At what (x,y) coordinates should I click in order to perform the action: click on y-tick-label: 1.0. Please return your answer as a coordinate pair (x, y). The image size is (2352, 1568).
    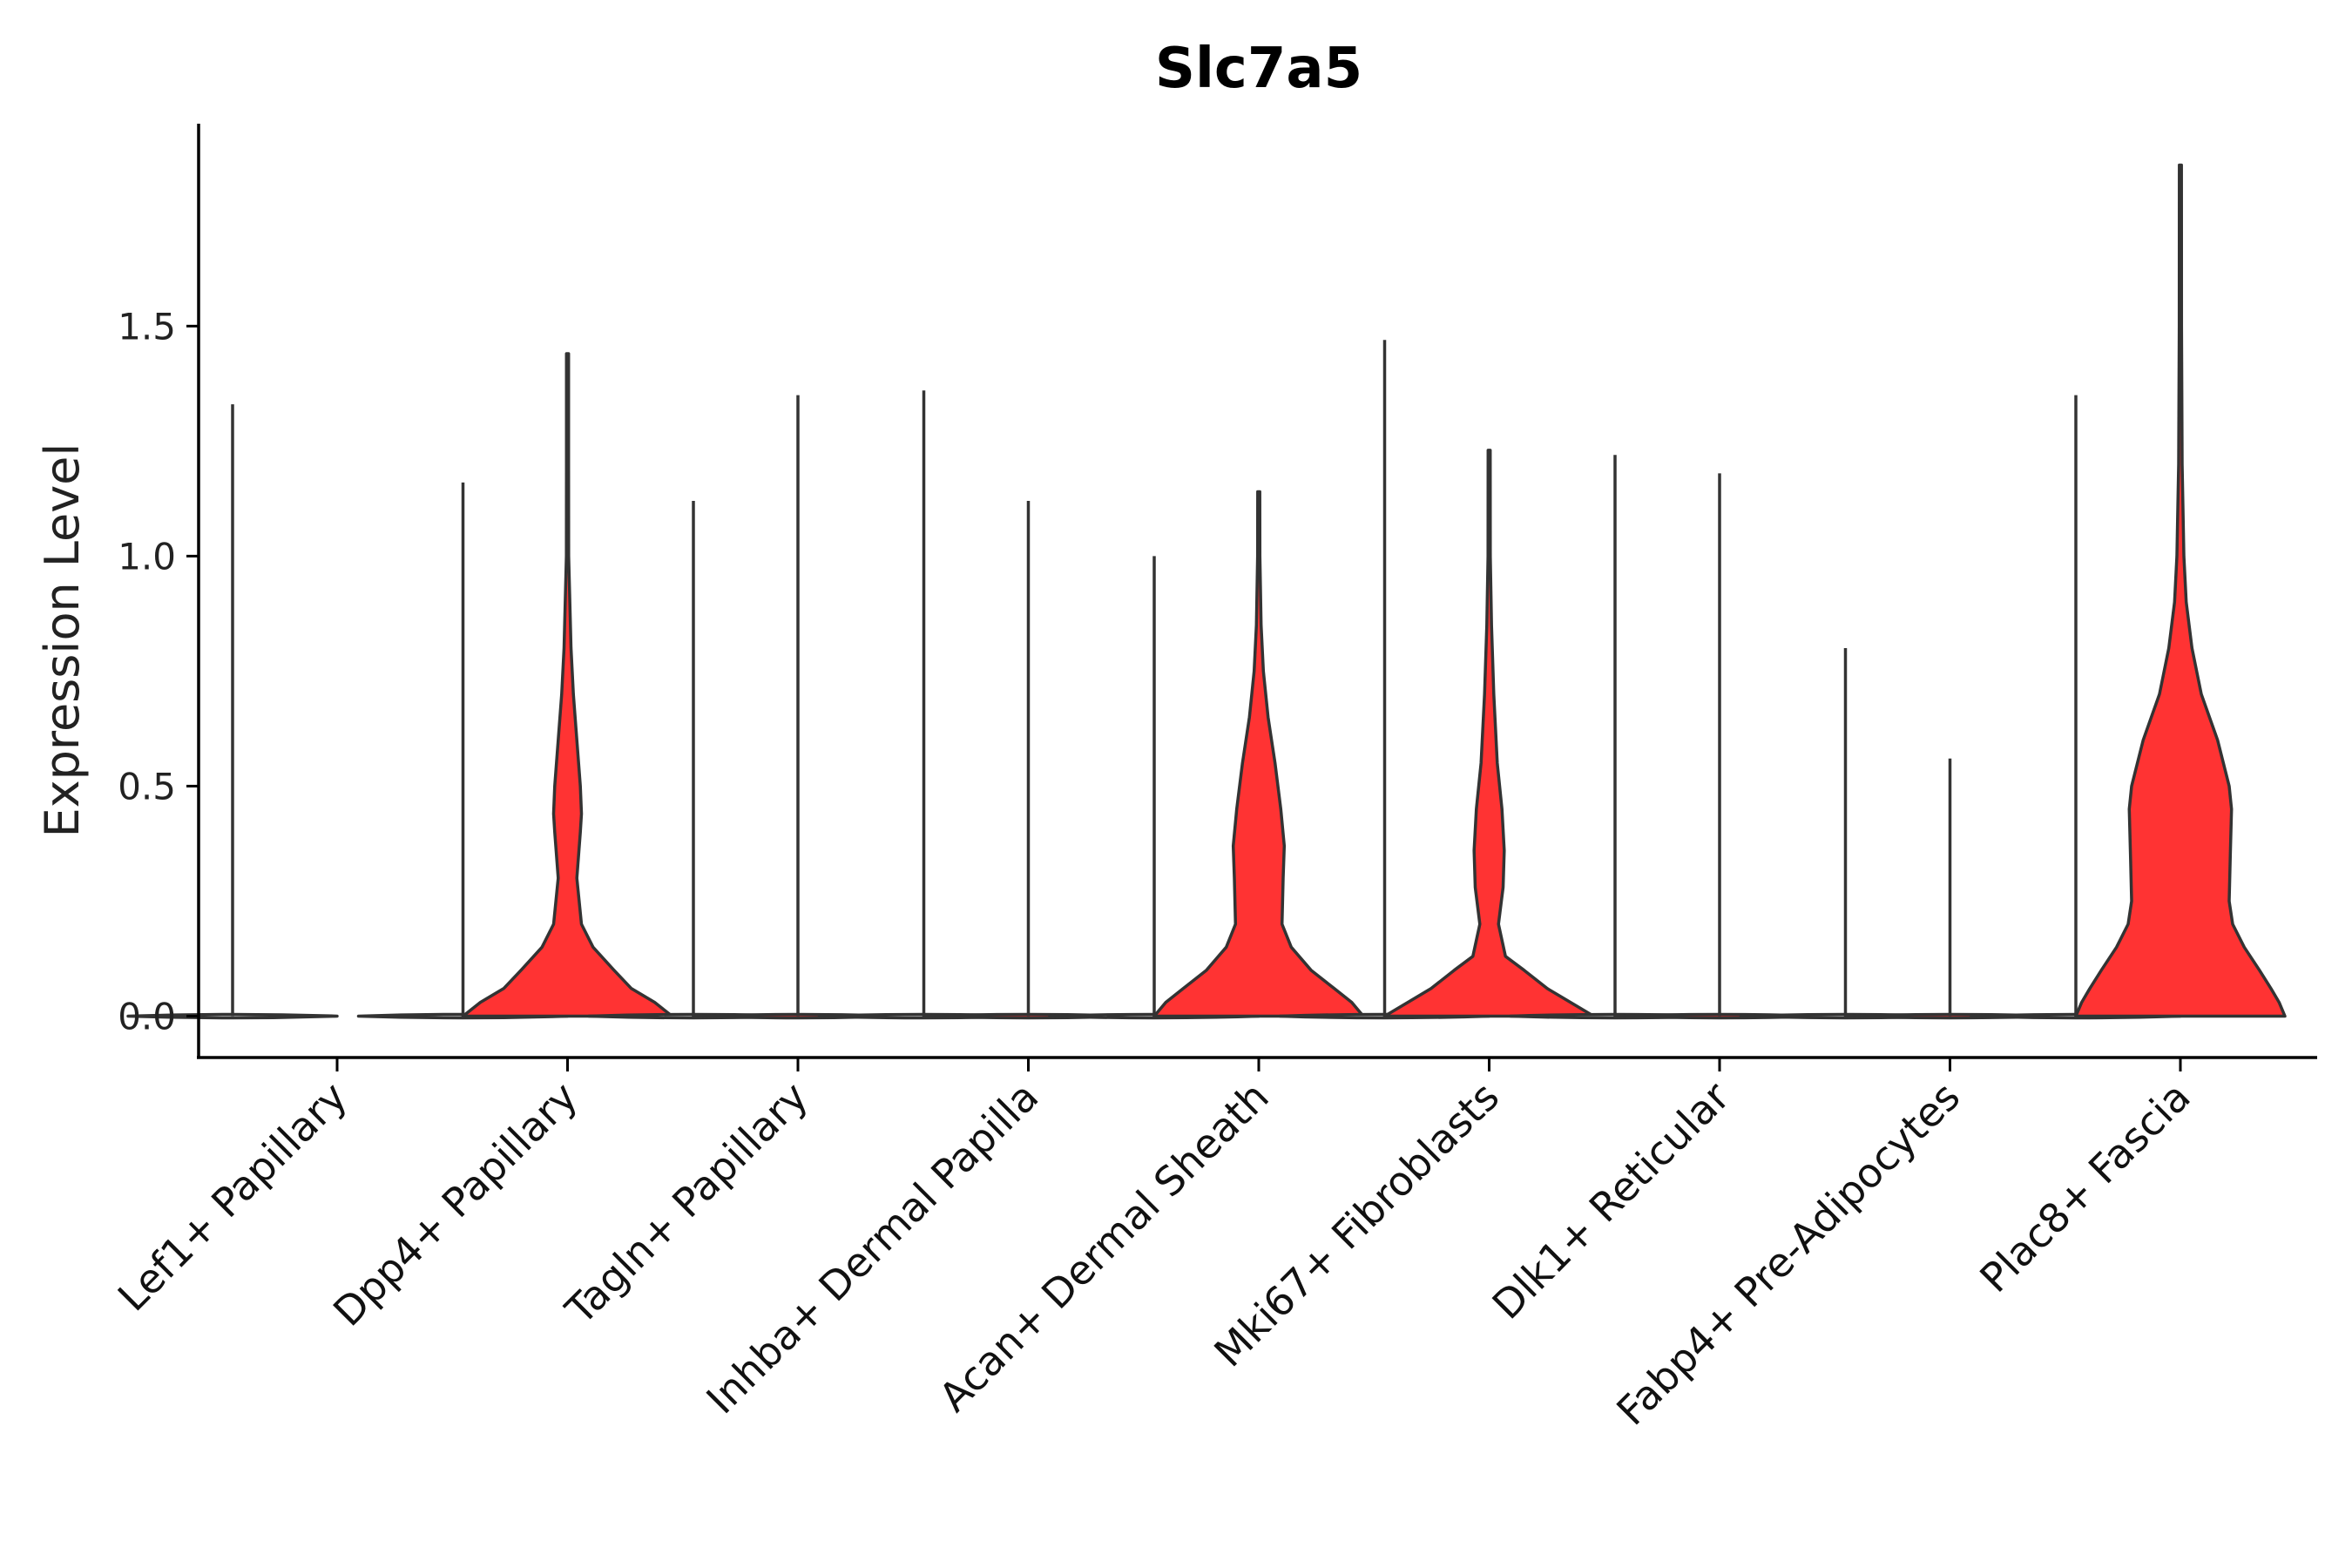
    Looking at the image, I should click on (147, 556).